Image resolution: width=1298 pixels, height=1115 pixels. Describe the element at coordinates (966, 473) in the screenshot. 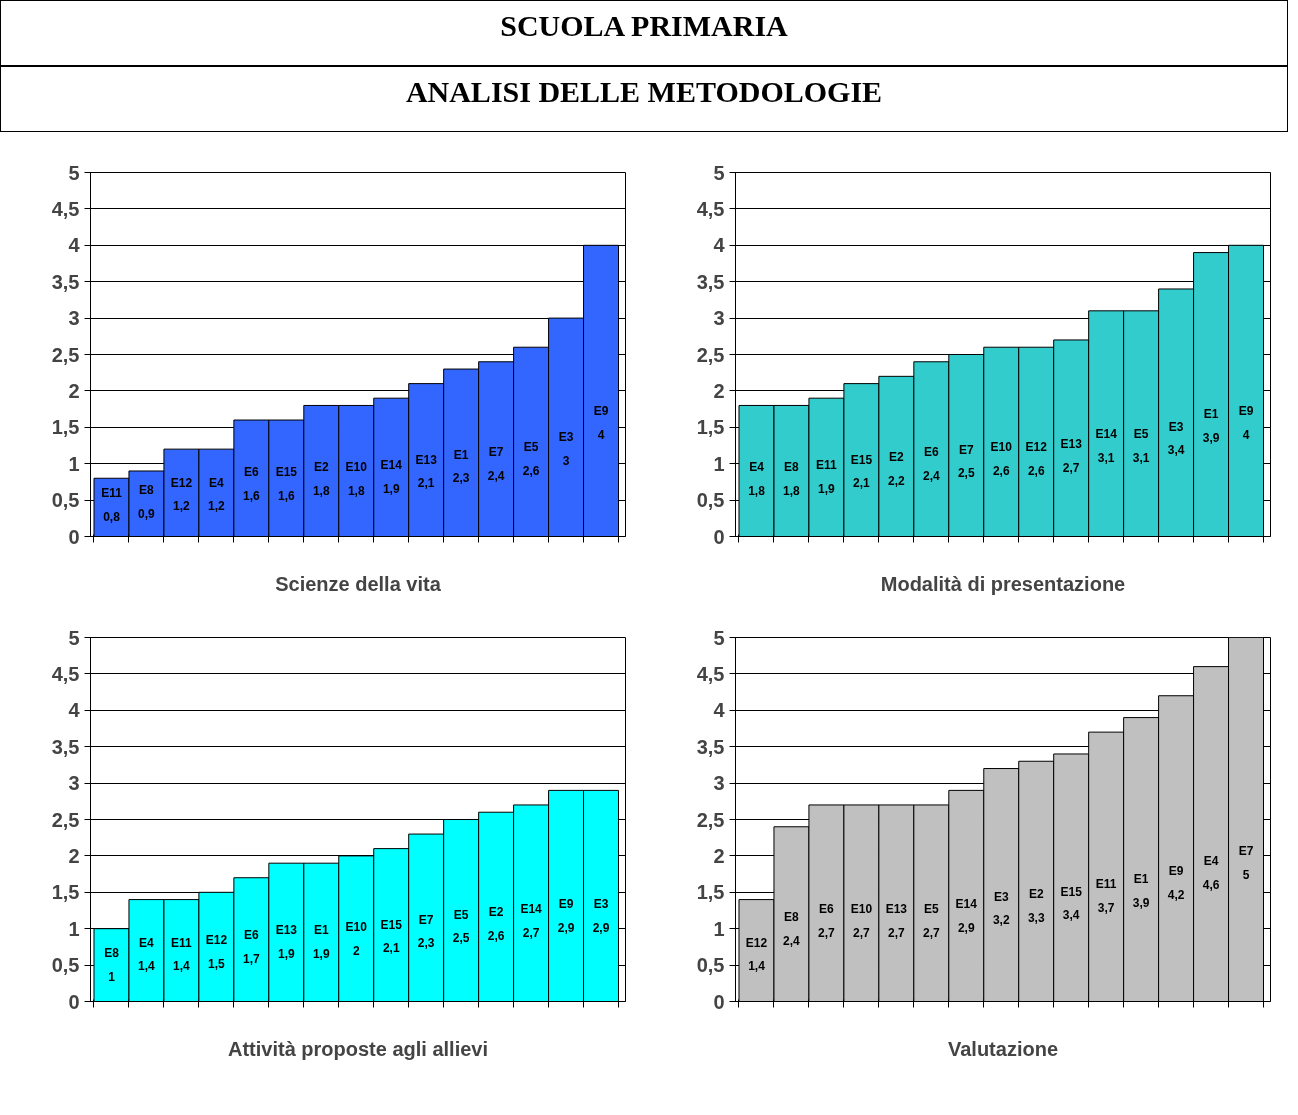

I see `data-label: 2,5` at that location.